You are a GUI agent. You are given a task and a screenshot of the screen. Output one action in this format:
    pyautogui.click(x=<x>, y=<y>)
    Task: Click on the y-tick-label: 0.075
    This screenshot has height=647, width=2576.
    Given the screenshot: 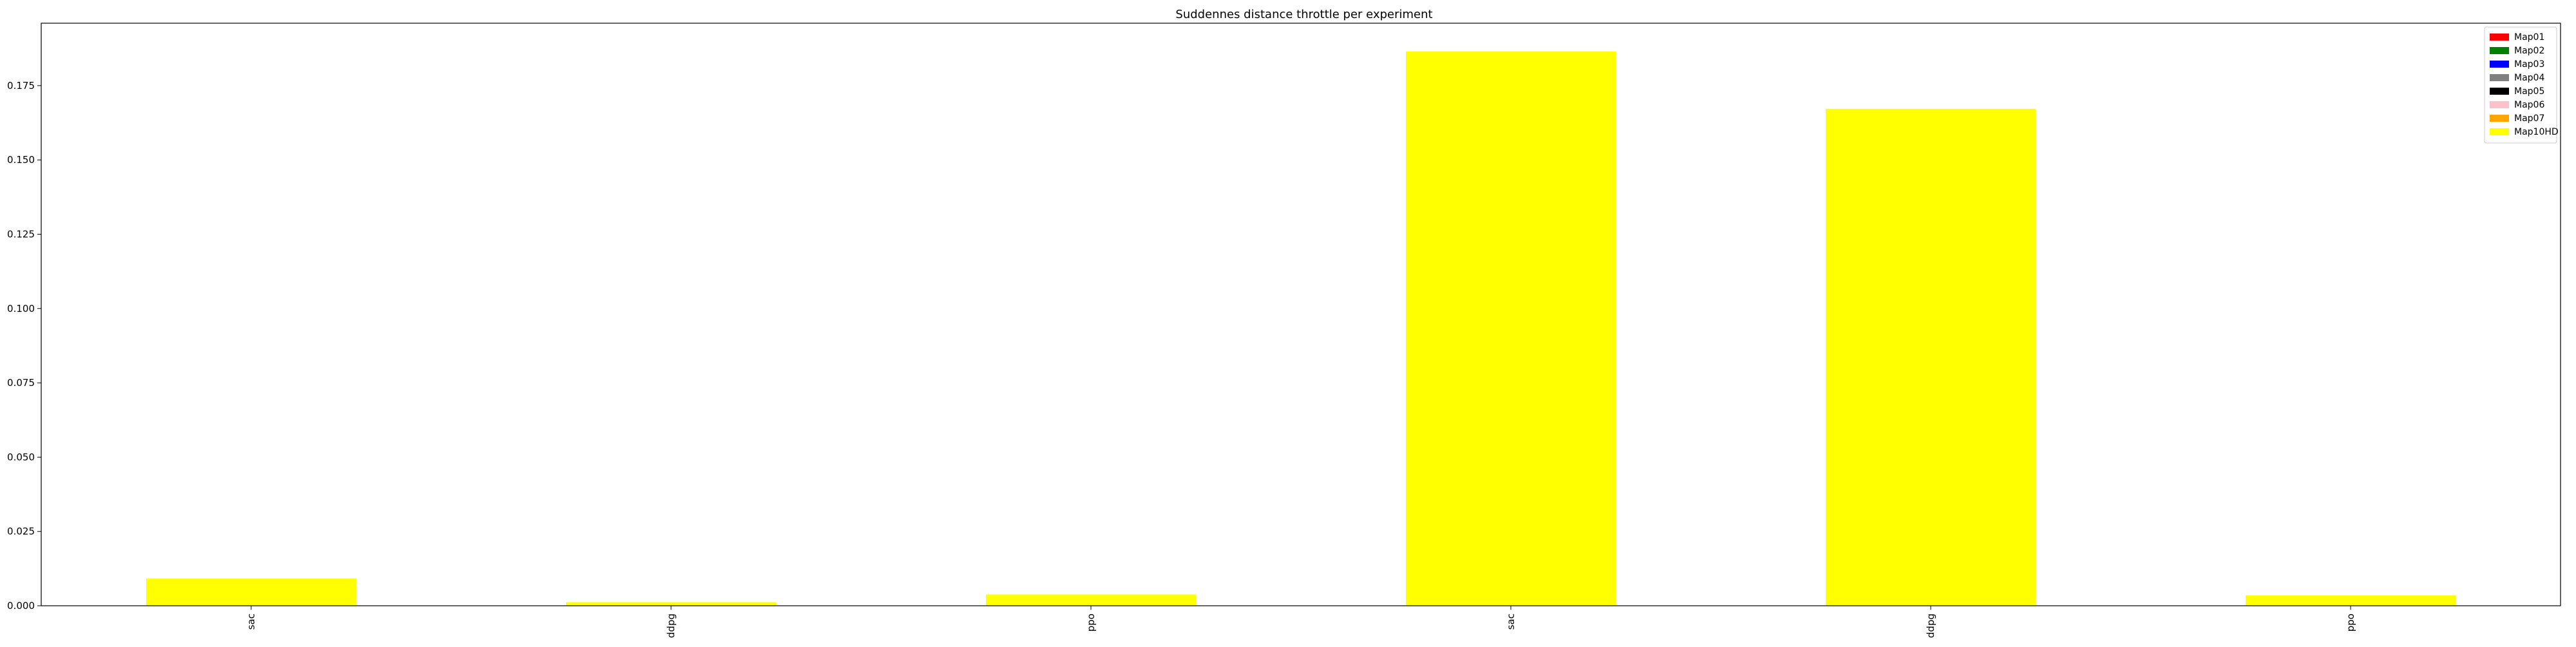 What is the action you would take?
    pyautogui.click(x=21, y=383)
    